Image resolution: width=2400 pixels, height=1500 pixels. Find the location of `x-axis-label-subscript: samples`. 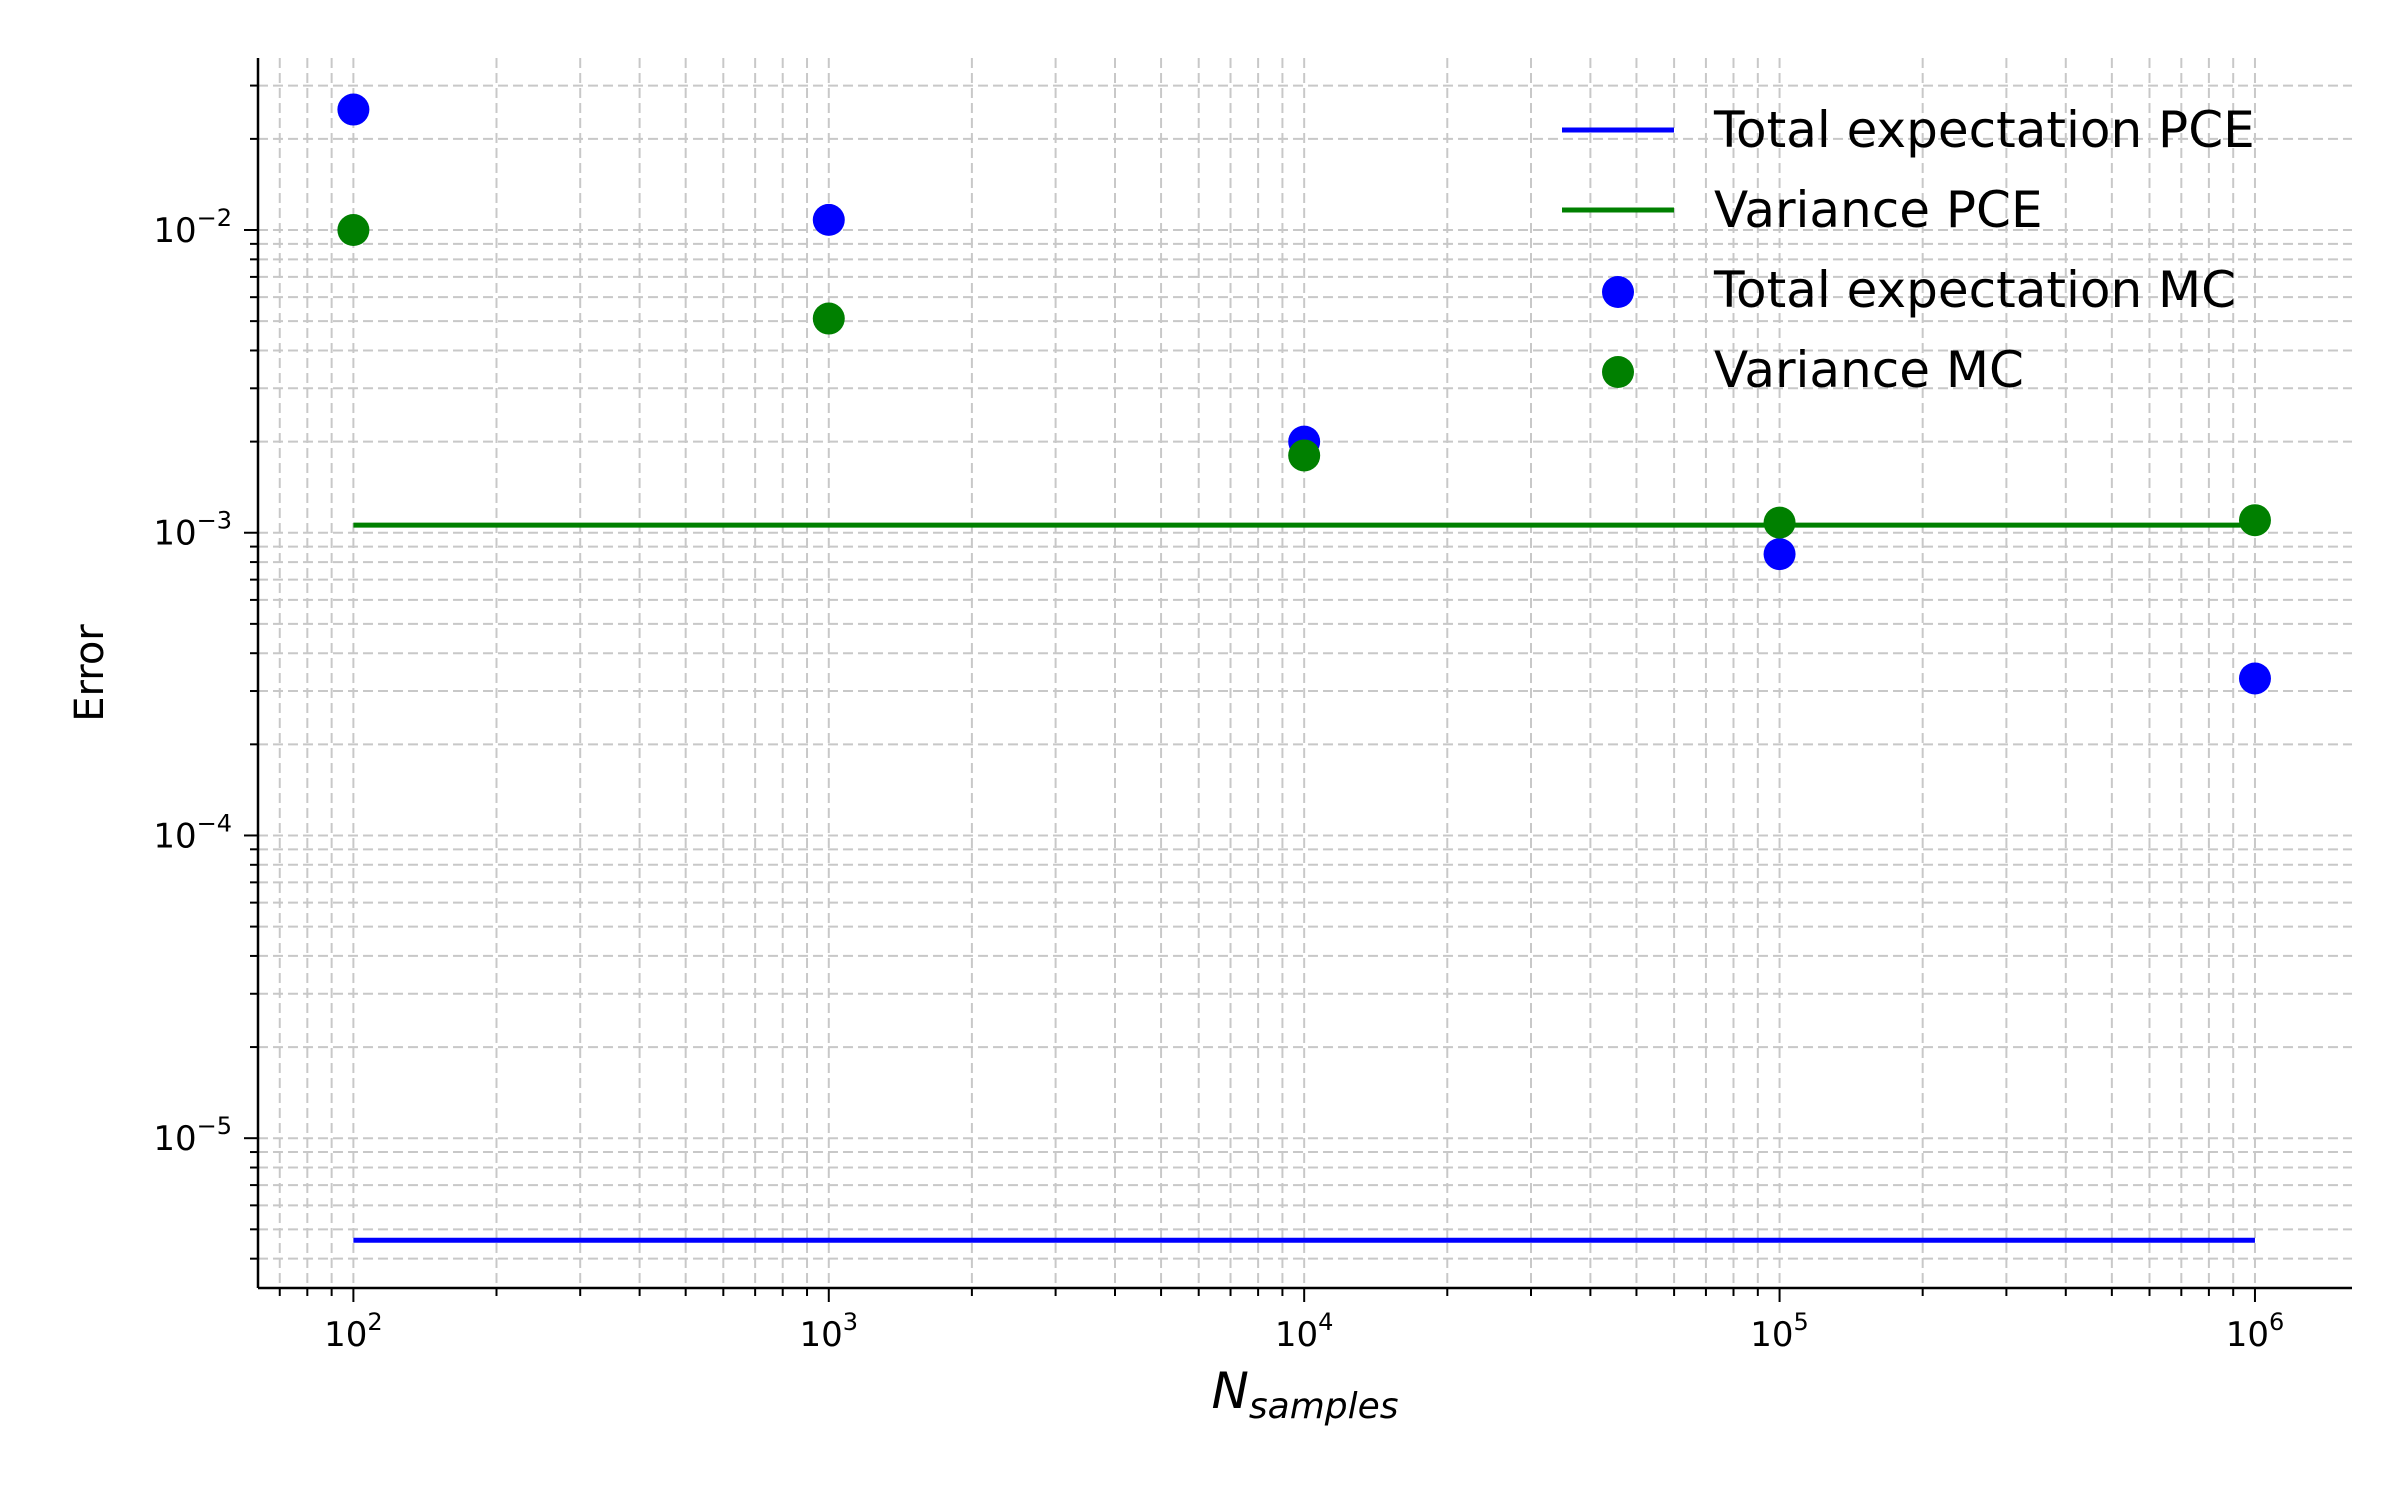

x-axis-label-subscript: samples is located at coordinates (1324, 1406).